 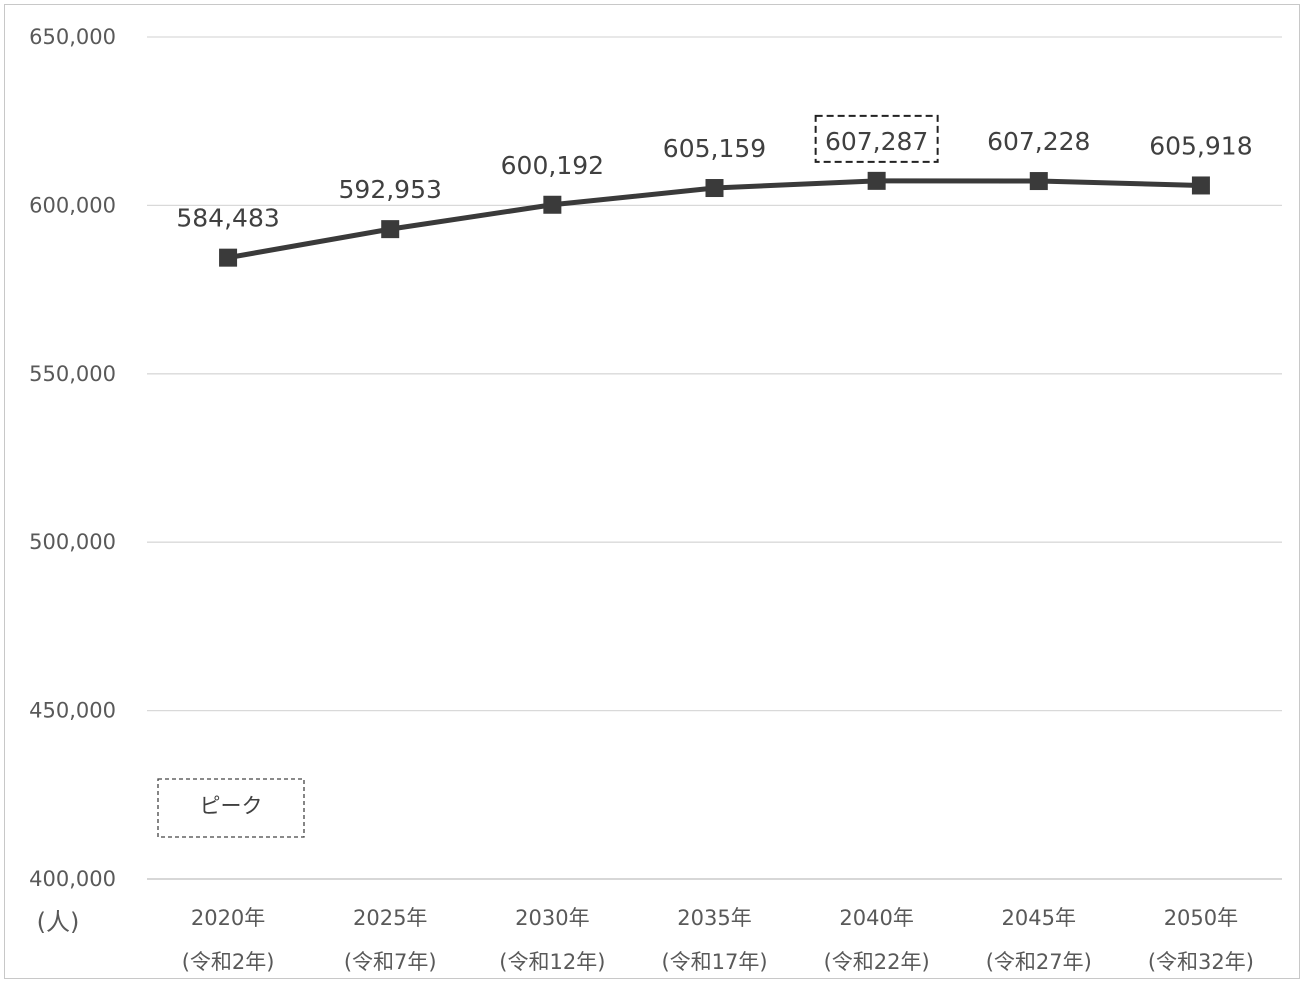 What do you see at coordinates (1039, 962) in the screenshot?
I see `x-tick-label-era: (令和27年)` at bounding box center [1039, 962].